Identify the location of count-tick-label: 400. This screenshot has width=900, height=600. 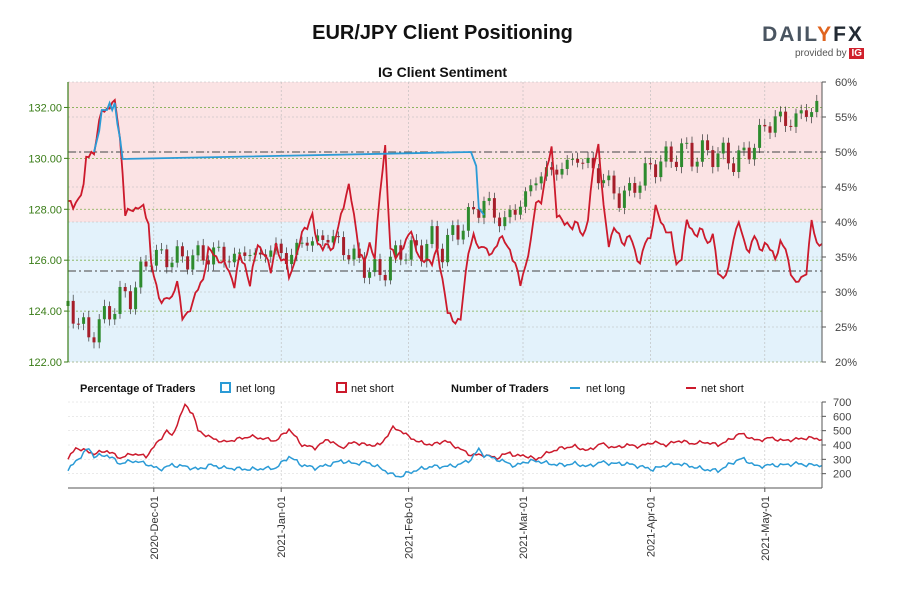
(842, 446).